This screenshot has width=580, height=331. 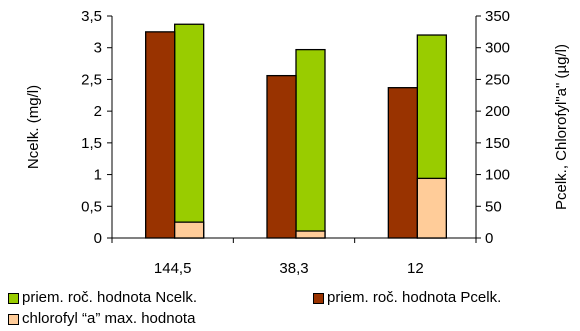 I want to click on right-tick-label: 100, so click(x=497, y=175).